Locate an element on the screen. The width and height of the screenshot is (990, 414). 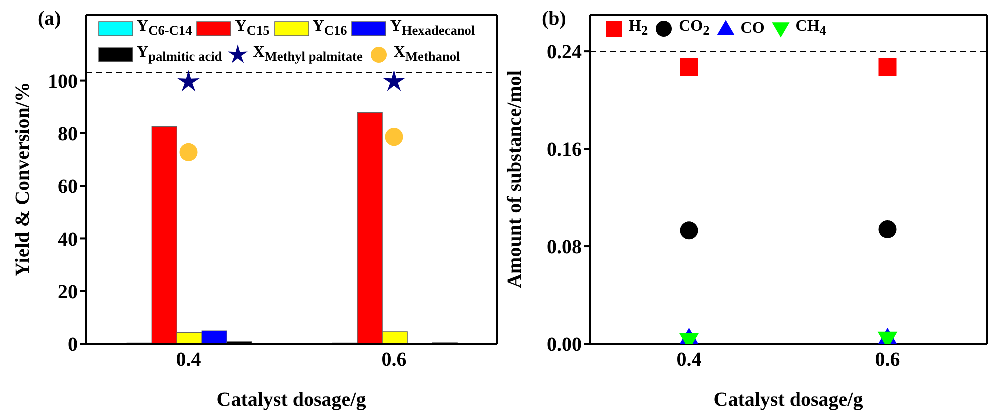
legend-label: CO$_{2}$ is located at coordinates (694, 28).